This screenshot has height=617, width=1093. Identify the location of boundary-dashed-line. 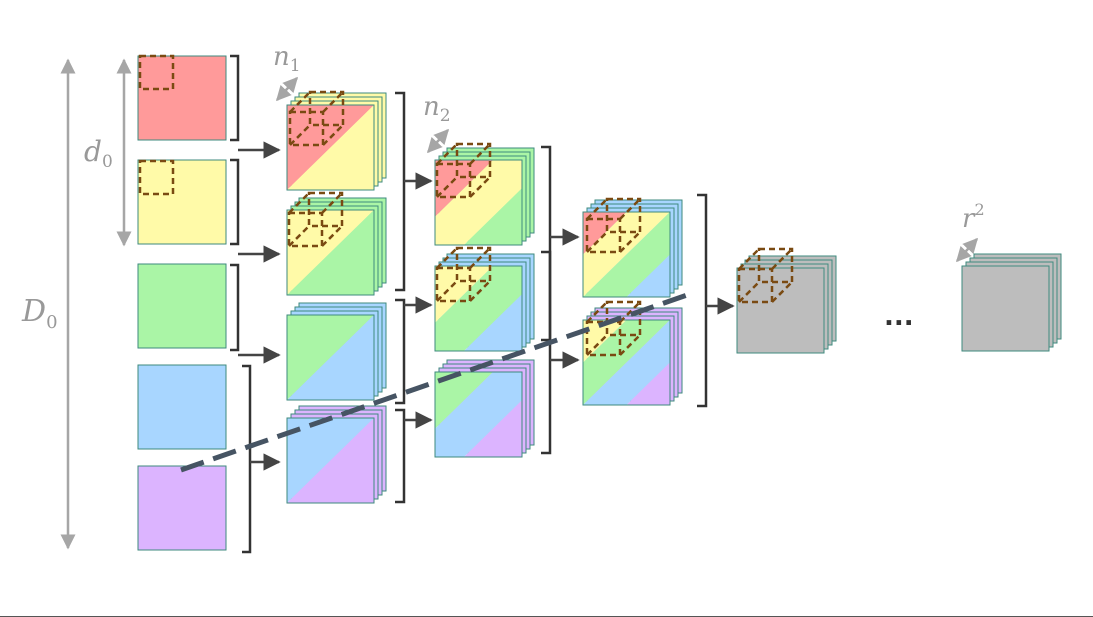
(437, 381).